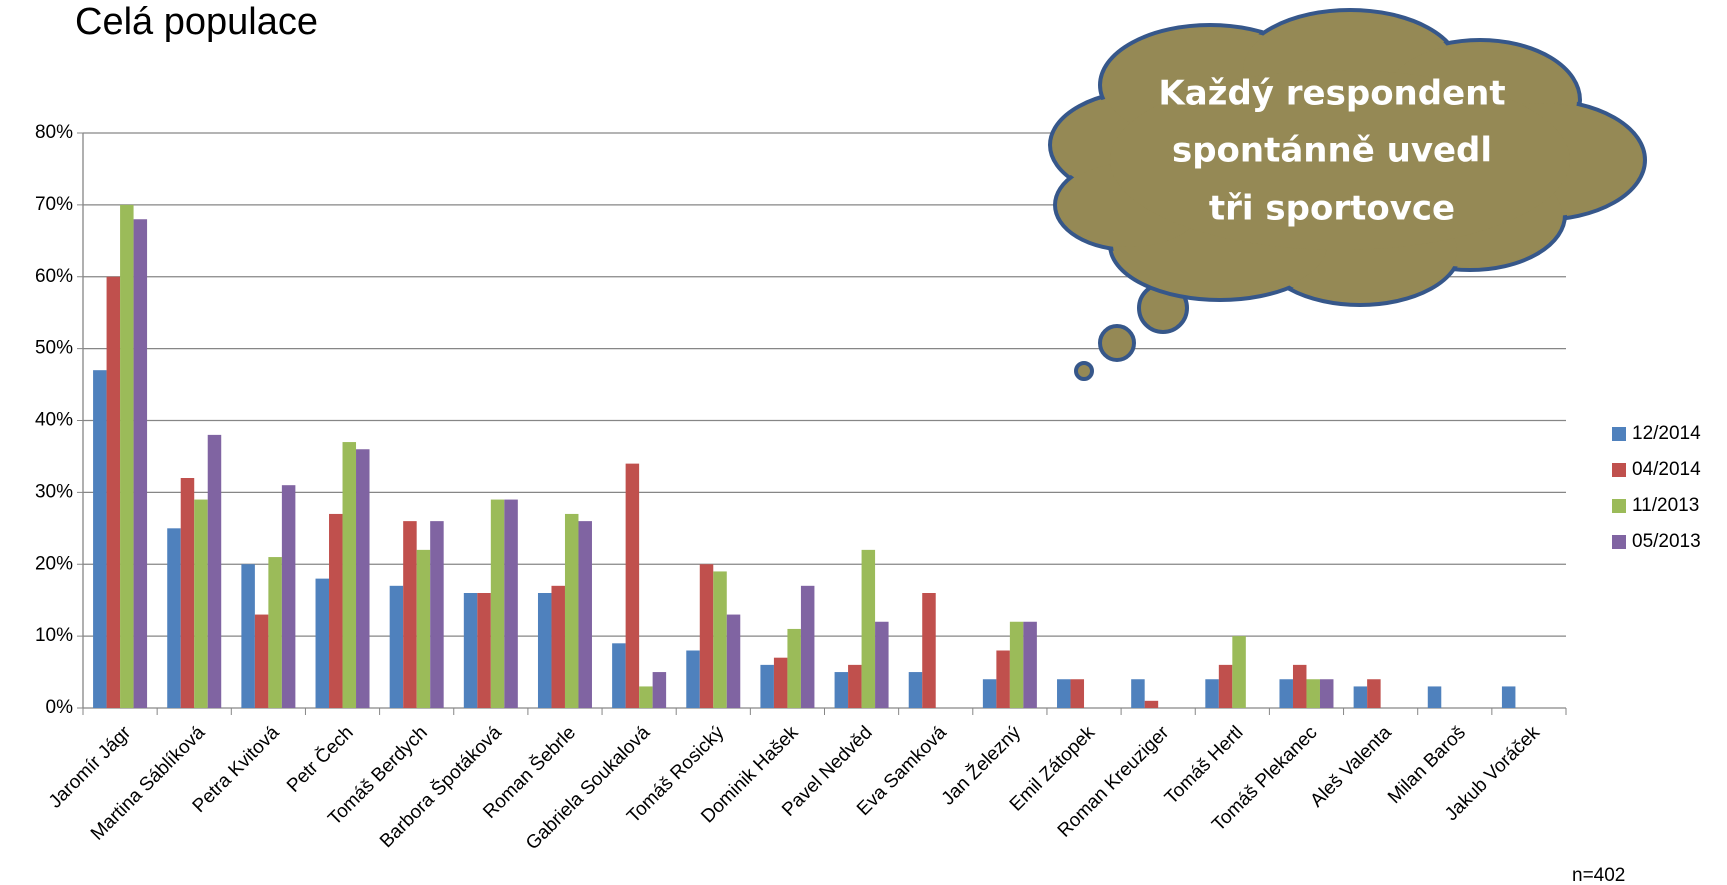 The image size is (1727, 885). What do you see at coordinates (1598, 875) in the screenshot?
I see `note: n=402` at bounding box center [1598, 875].